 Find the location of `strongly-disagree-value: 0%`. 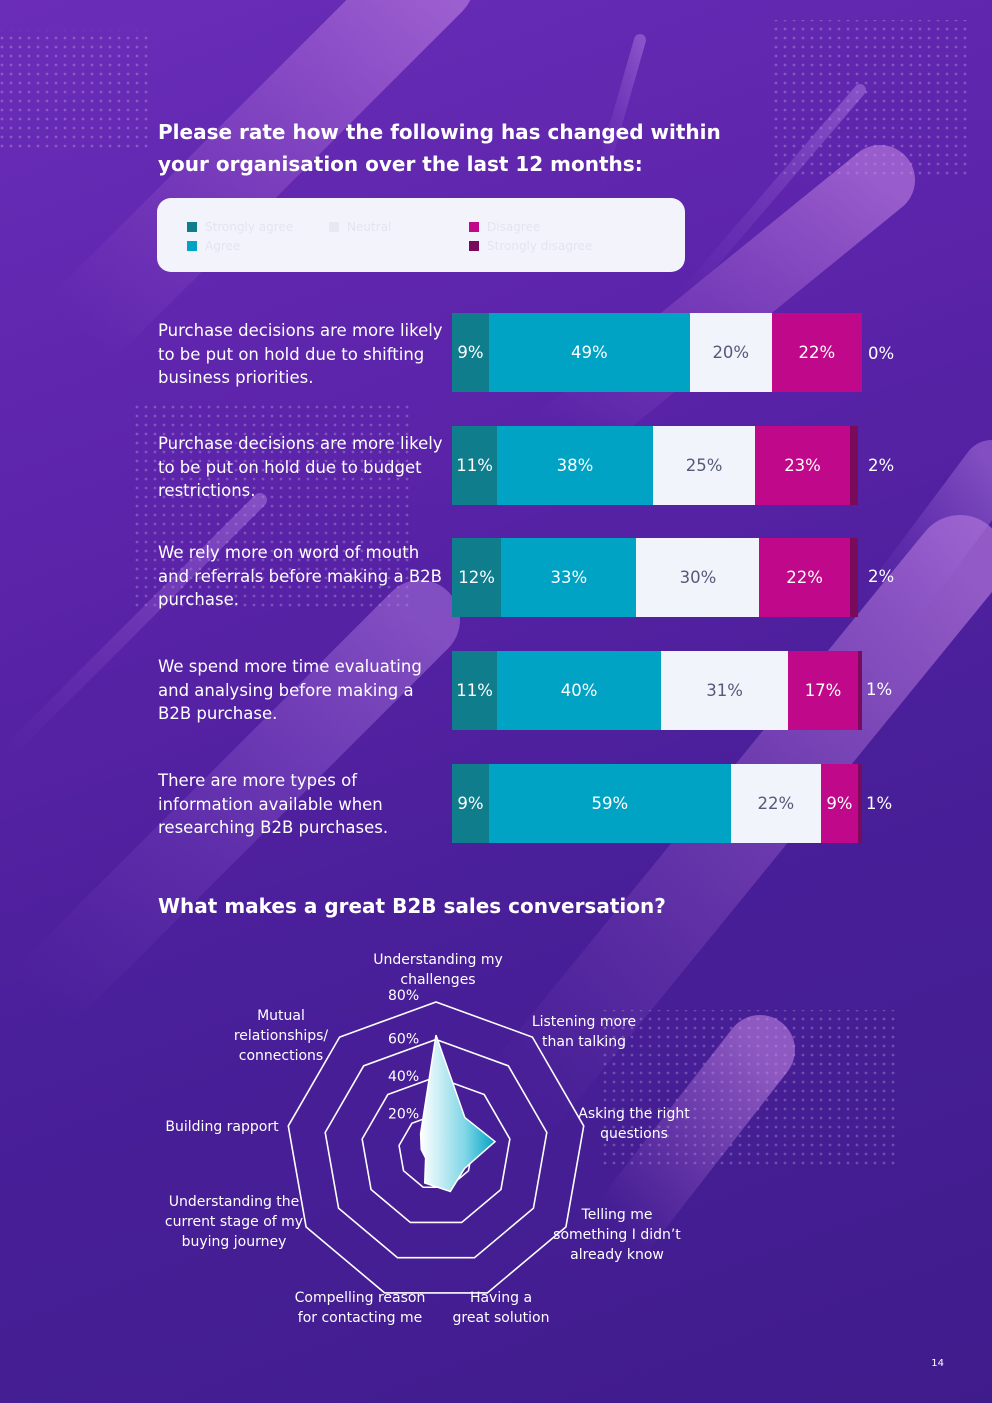

strongly-disagree-value: 0% is located at coordinates (881, 353).